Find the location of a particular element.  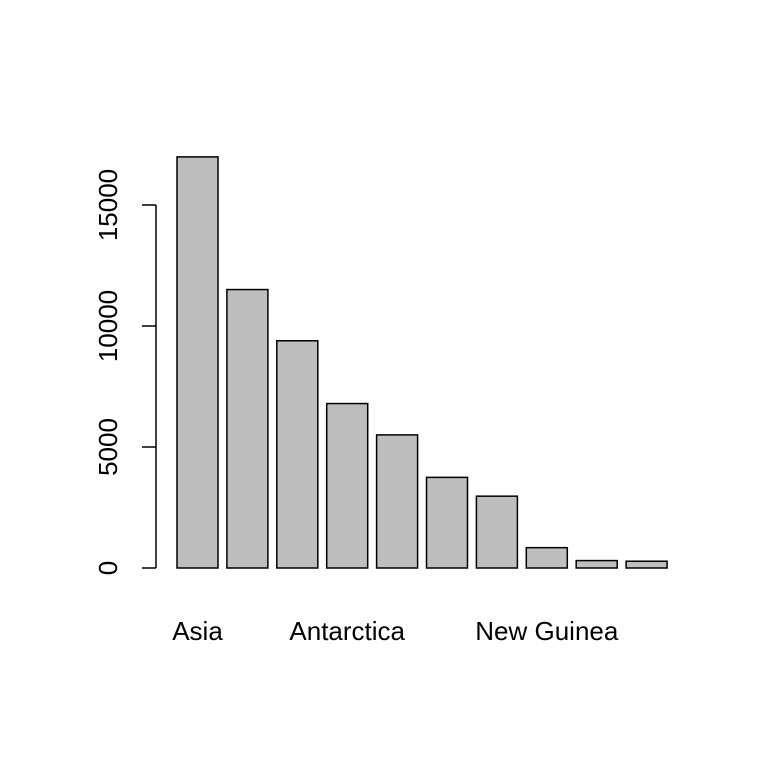

x-category-label: Asia is located at coordinates (197, 631).